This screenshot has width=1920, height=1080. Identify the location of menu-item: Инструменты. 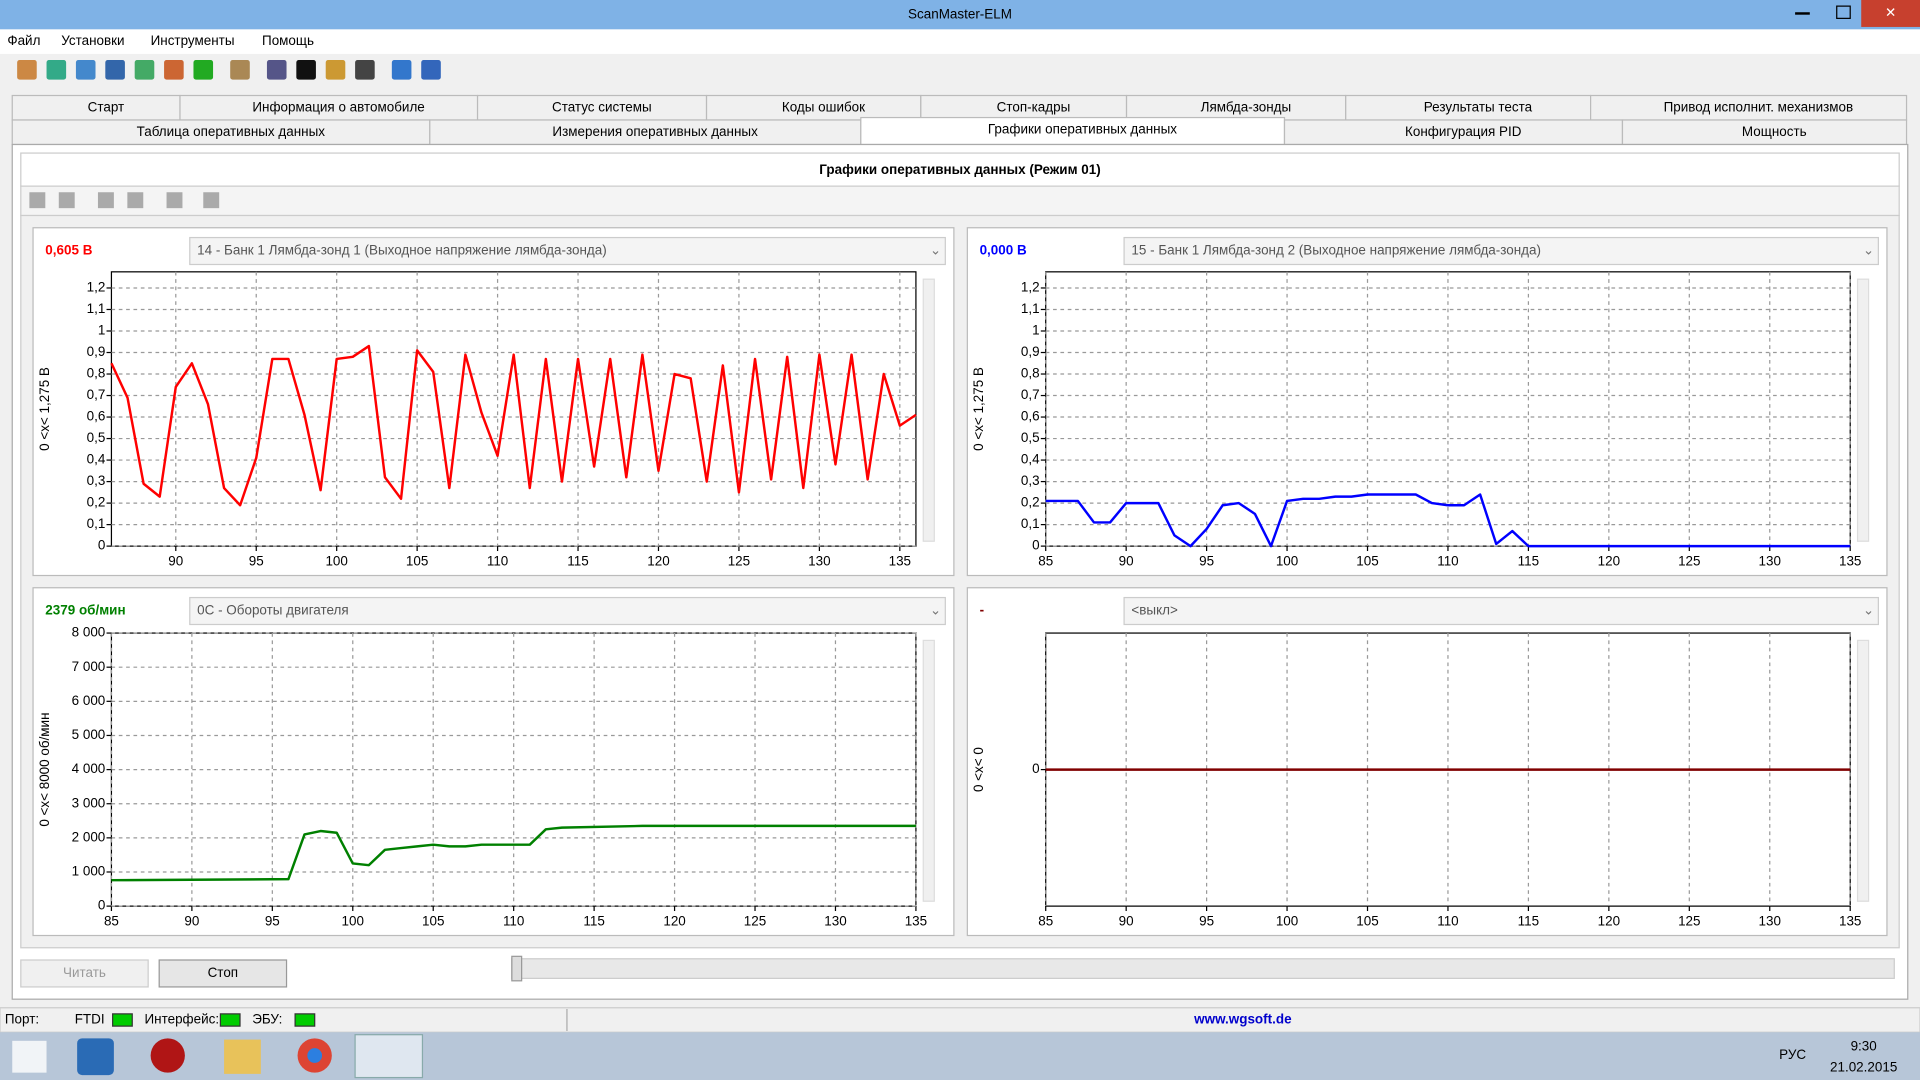
(193, 40).